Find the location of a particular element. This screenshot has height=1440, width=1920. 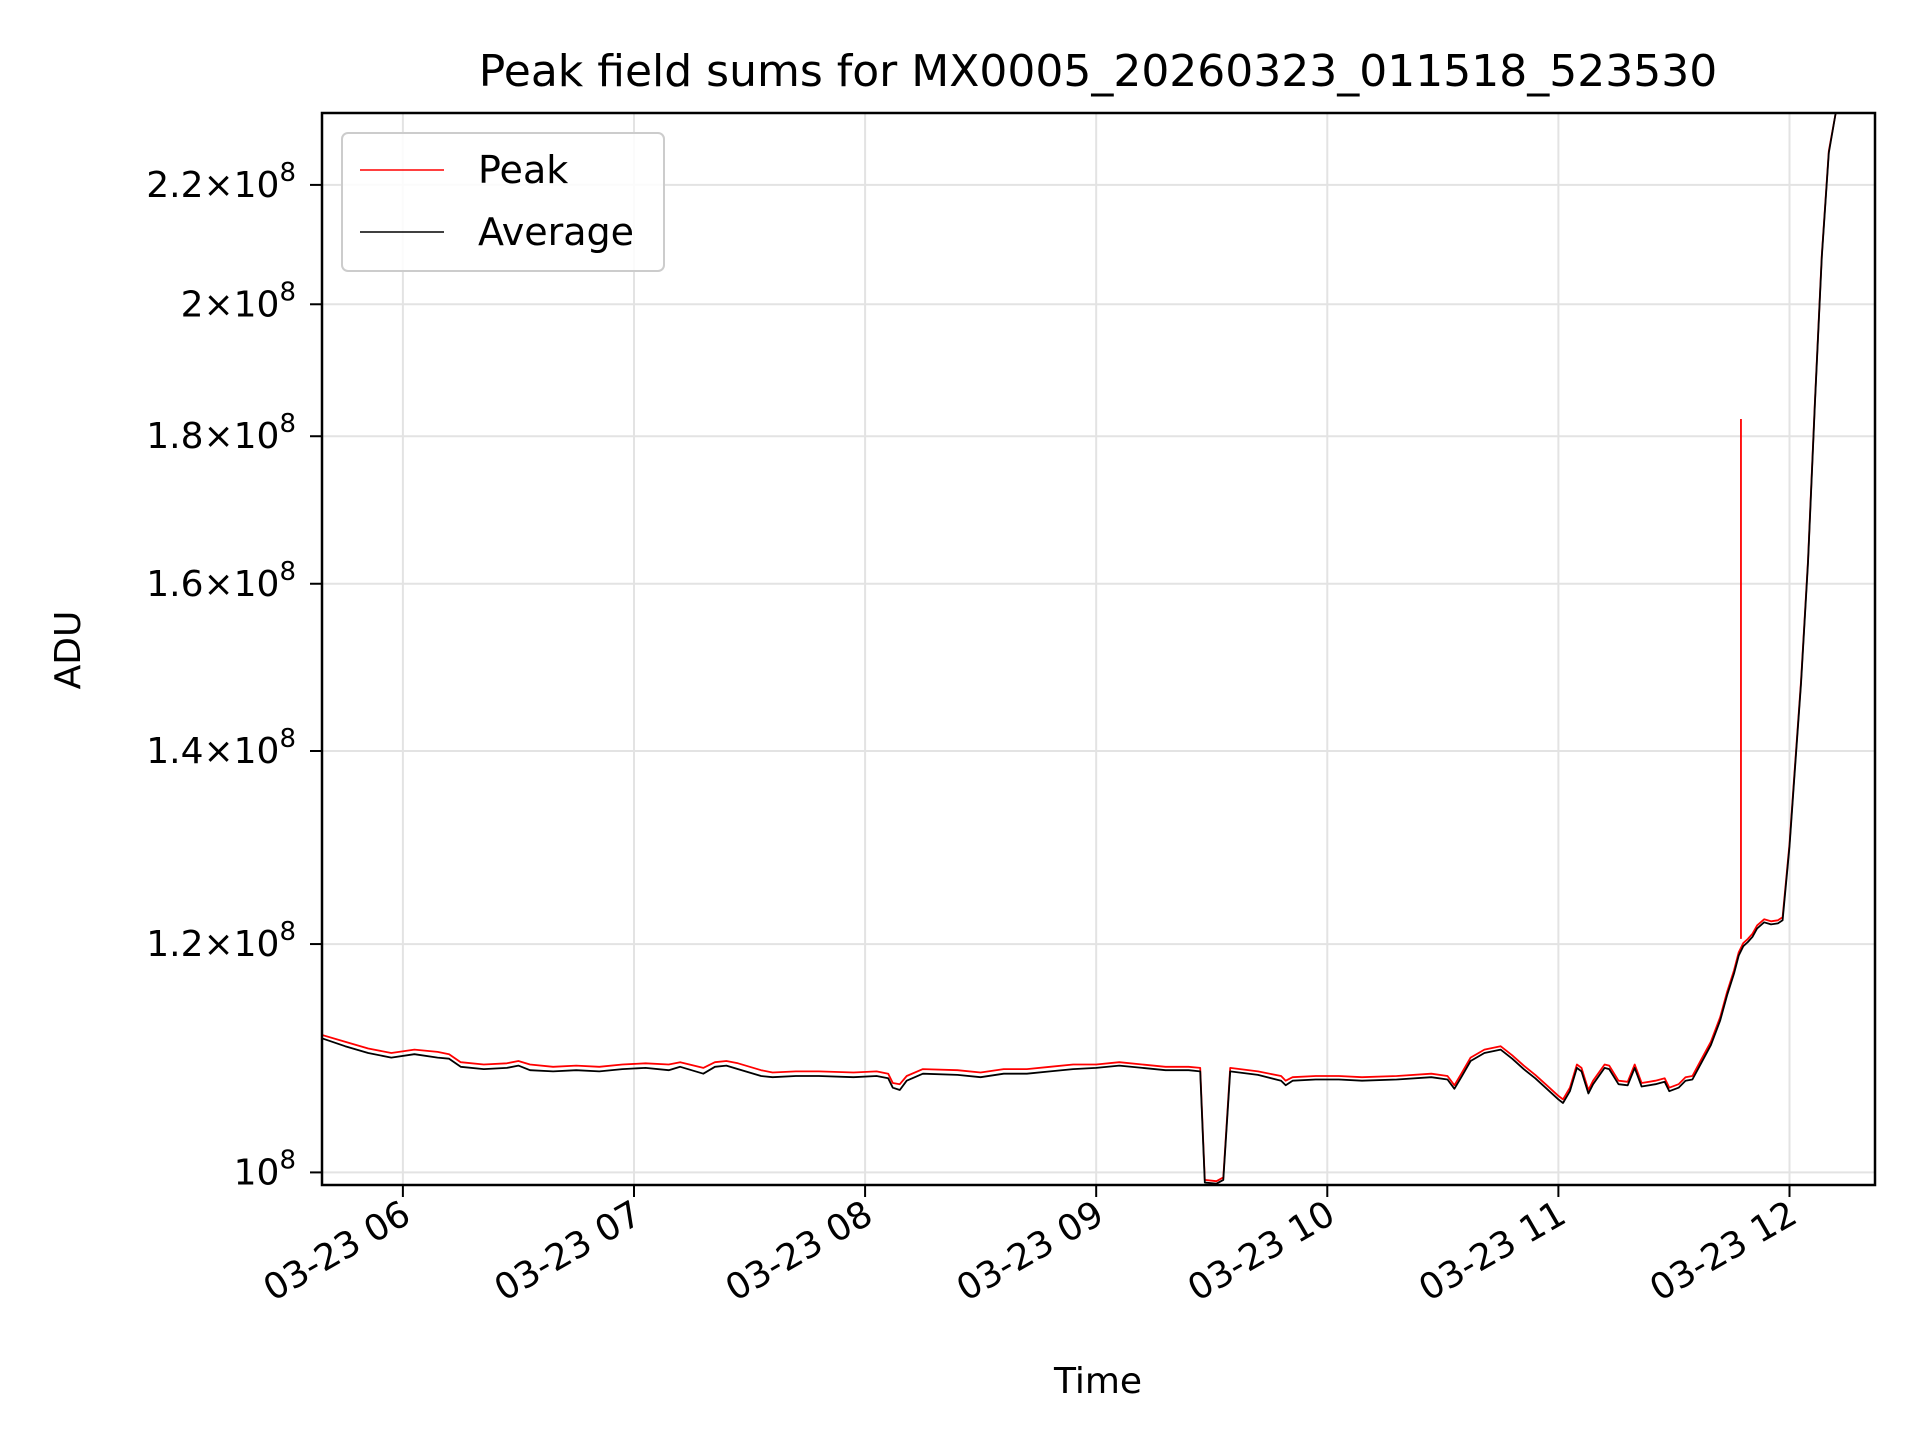

legend: Peak Average is located at coordinates (503, 202).